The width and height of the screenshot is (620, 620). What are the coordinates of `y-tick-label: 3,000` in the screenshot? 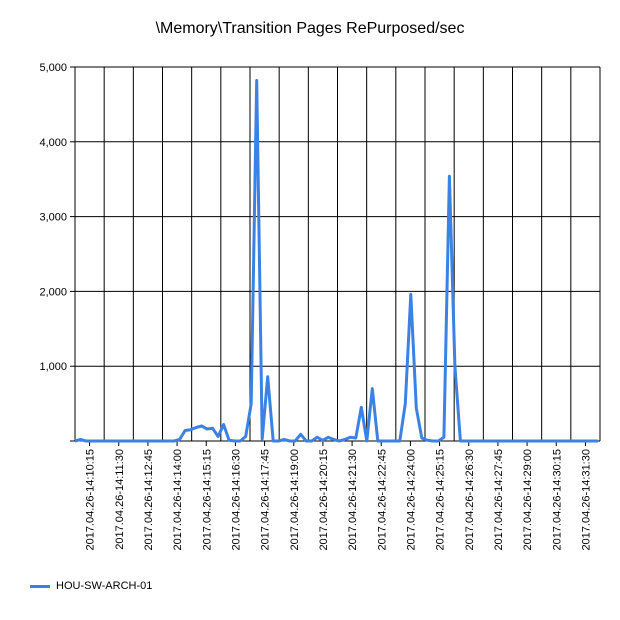 It's located at (53, 218).